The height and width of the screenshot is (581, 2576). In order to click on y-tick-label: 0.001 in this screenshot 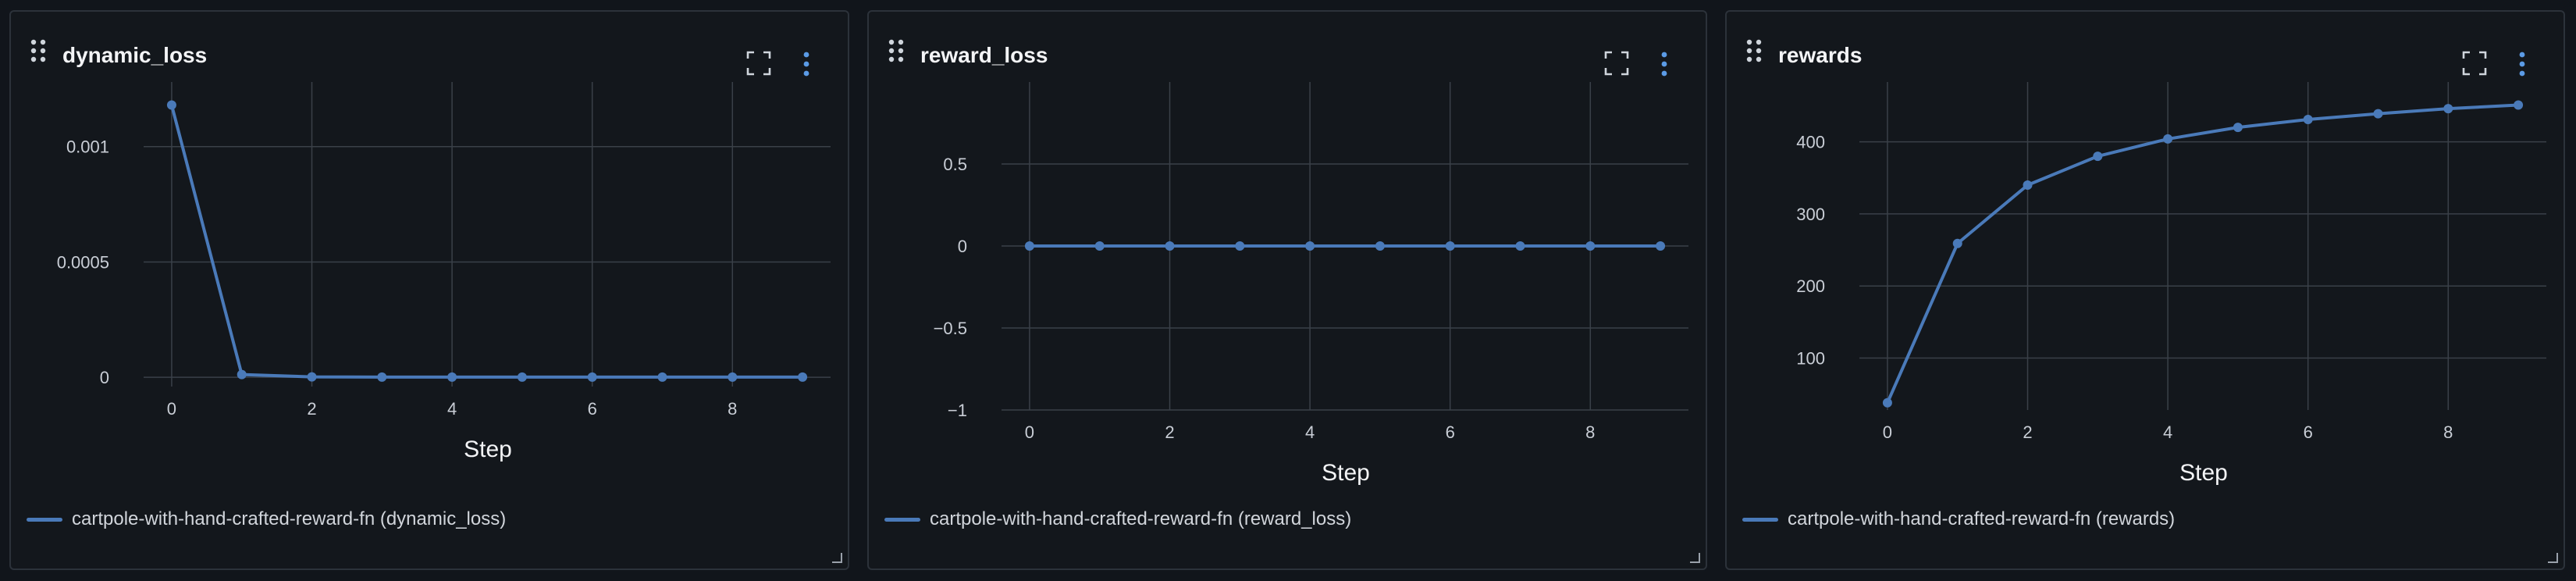, I will do `click(87, 147)`.